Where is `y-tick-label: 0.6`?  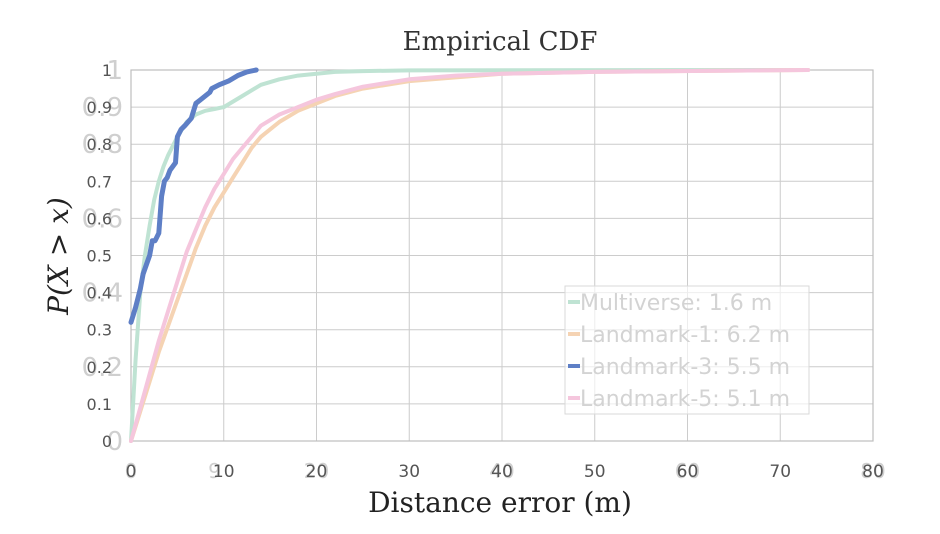 y-tick-label: 0.6 is located at coordinates (99, 218).